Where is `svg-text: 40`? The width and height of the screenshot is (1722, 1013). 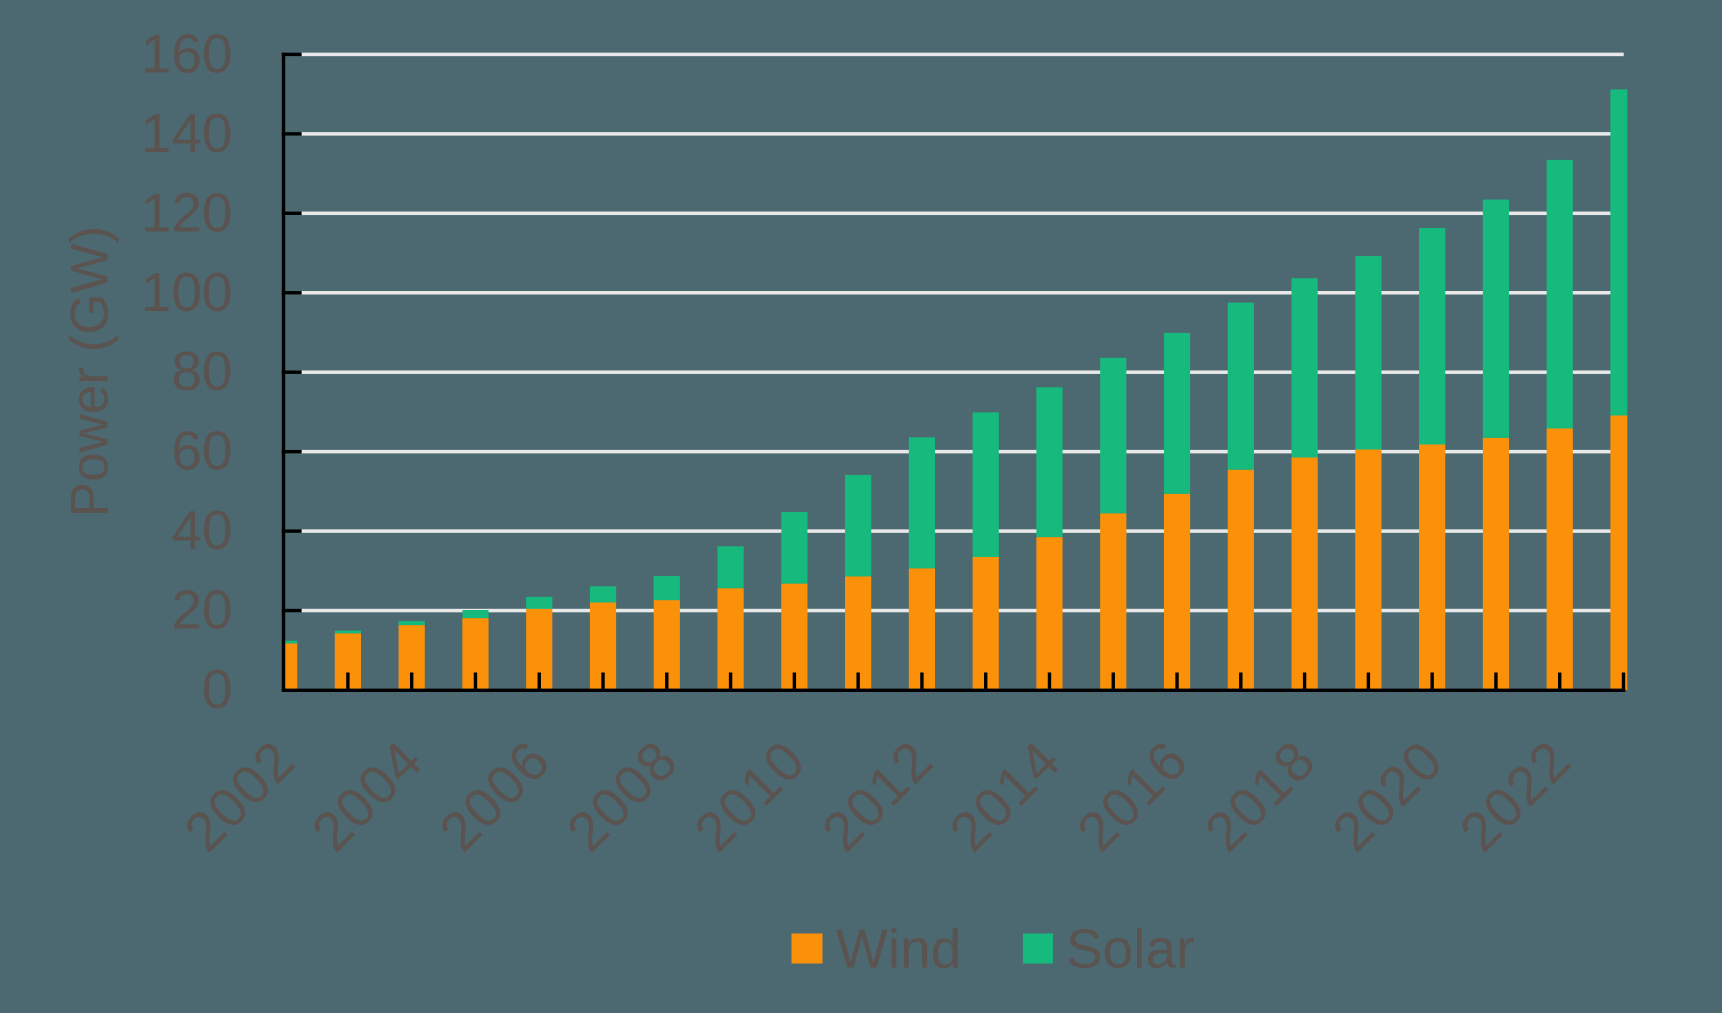 svg-text: 40 is located at coordinates (201, 530).